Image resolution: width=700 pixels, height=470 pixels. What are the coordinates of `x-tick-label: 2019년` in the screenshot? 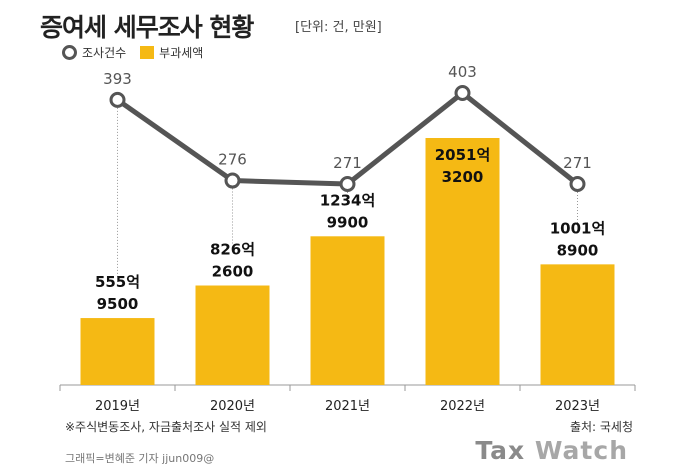 It's located at (117, 406).